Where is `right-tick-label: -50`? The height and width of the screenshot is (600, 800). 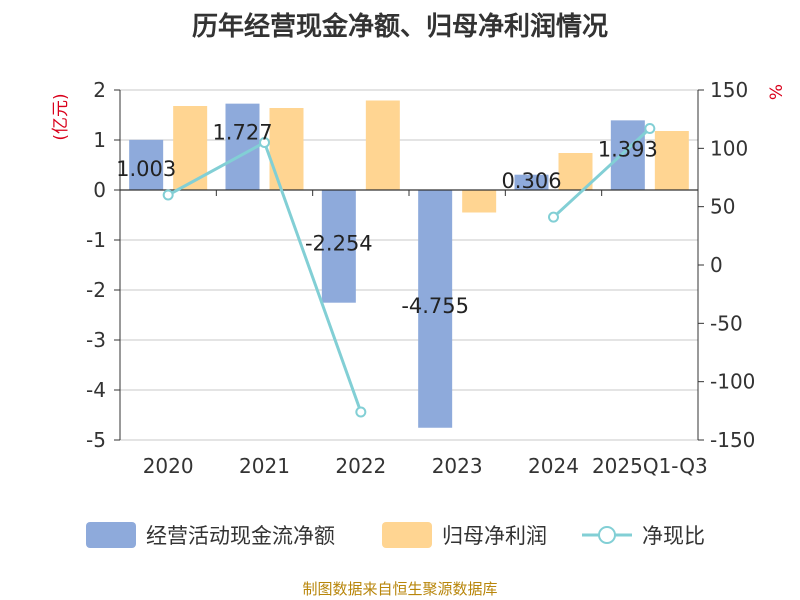 right-tick-label: -50 is located at coordinates (726, 323).